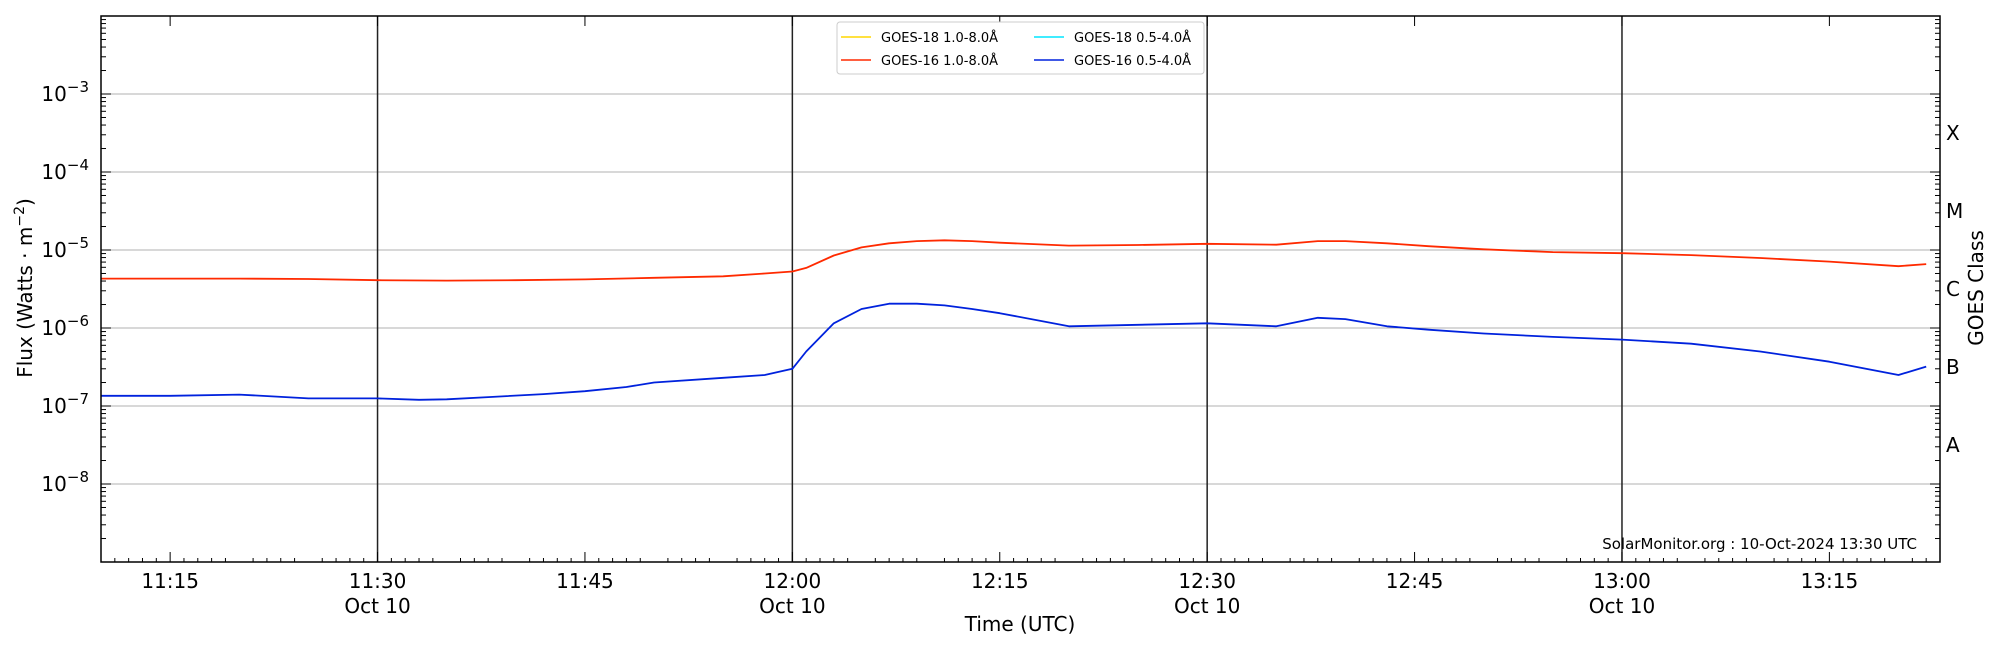  I want to click on y-tick-label: 10⁻⁵, so click(65, 248).